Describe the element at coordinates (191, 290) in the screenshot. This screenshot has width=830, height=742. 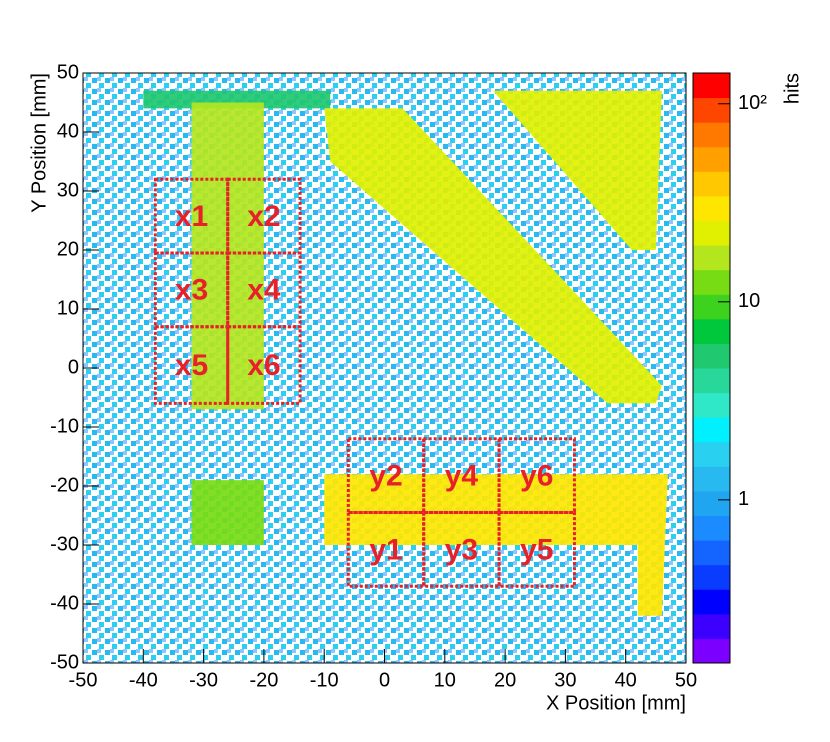
I see `annotation-label: x3` at that location.